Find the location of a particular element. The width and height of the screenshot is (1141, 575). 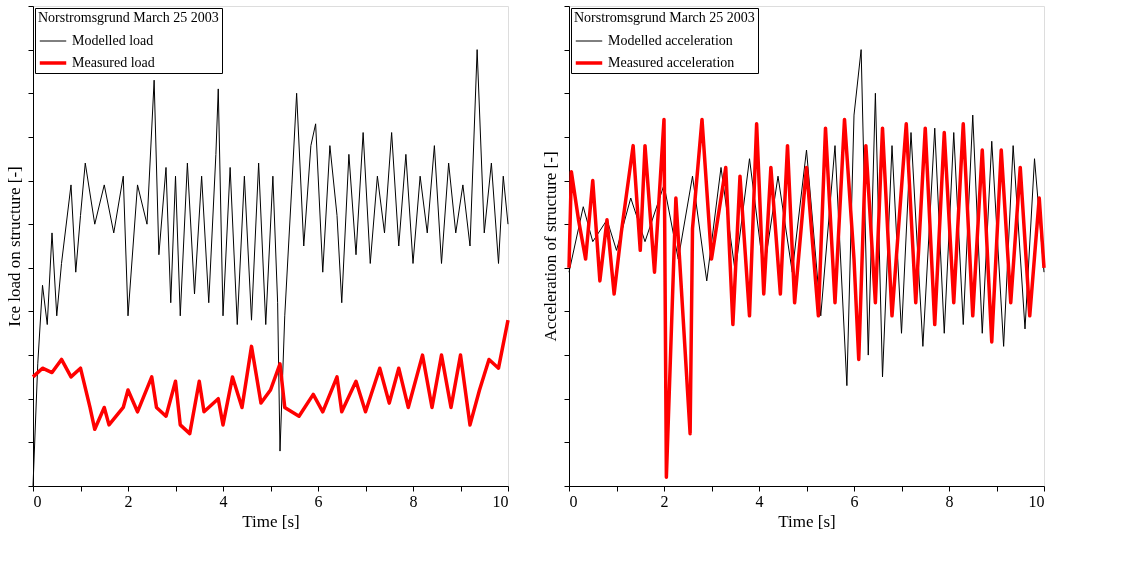

legend-label: Modelled acceleration is located at coordinates (670, 40).